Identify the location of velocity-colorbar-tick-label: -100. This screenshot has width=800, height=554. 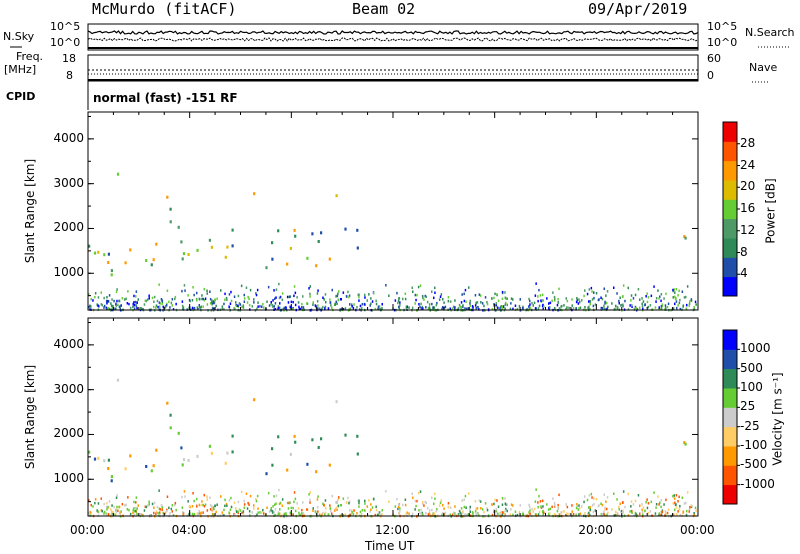
(754, 445).